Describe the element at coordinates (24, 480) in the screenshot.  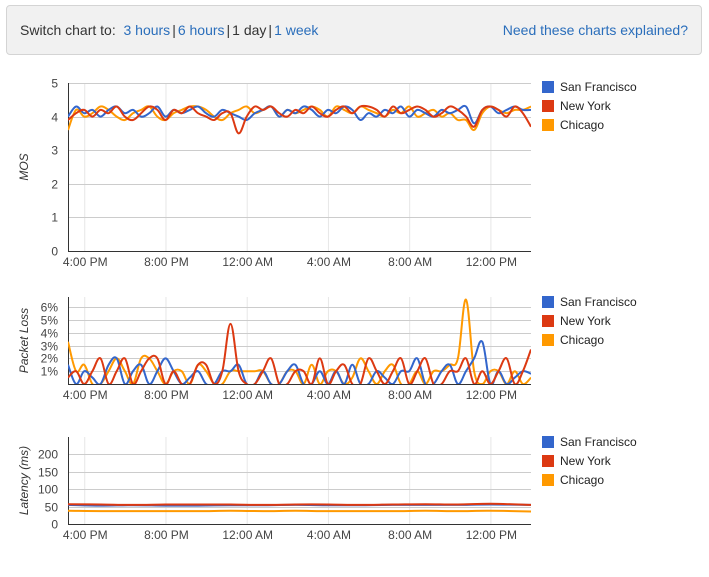
I see `y-axis-title: Latency (ms)` at that location.